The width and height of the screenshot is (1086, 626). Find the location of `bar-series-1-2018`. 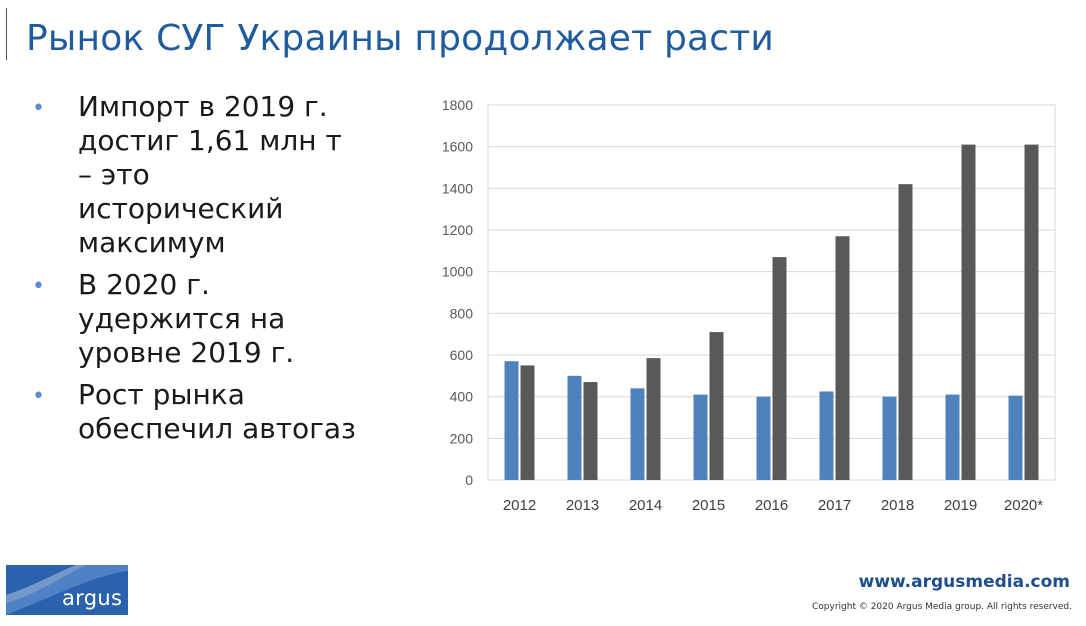

bar-series-1-2018 is located at coordinates (889, 438).